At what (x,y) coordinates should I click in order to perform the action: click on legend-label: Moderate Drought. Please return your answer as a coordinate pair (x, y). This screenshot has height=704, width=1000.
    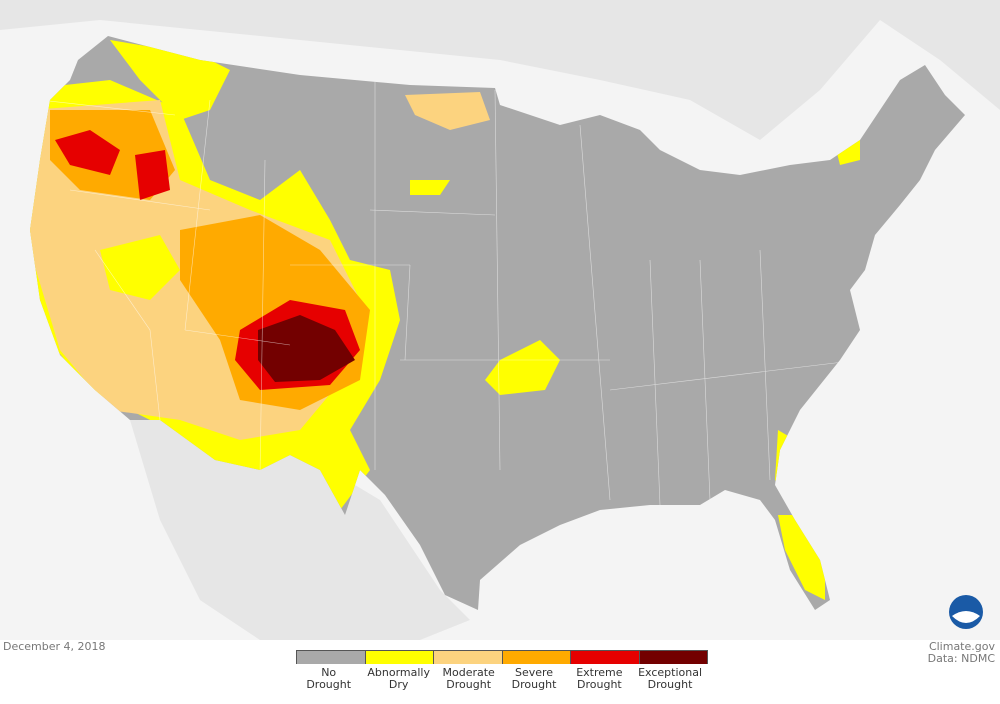
    Looking at the image, I should click on (468, 678).